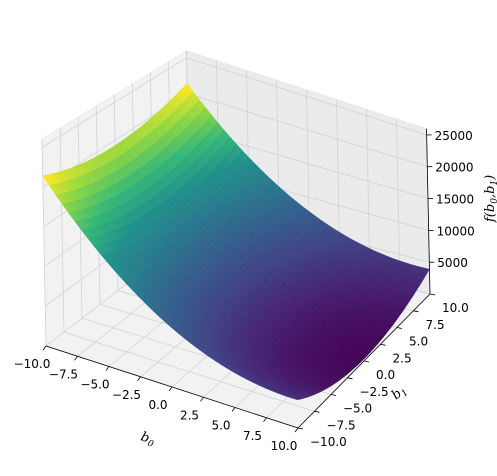 The height and width of the screenshot is (476, 497). What do you see at coordinates (418, 342) in the screenshot?
I see `y-tick-label: 5.0` at bounding box center [418, 342].